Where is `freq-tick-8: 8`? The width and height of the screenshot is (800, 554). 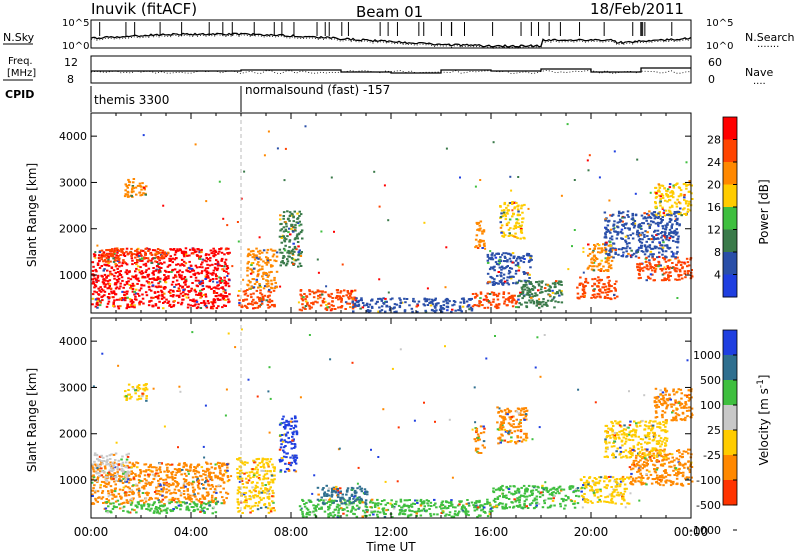 freq-tick-8: 8 is located at coordinates (70, 79).